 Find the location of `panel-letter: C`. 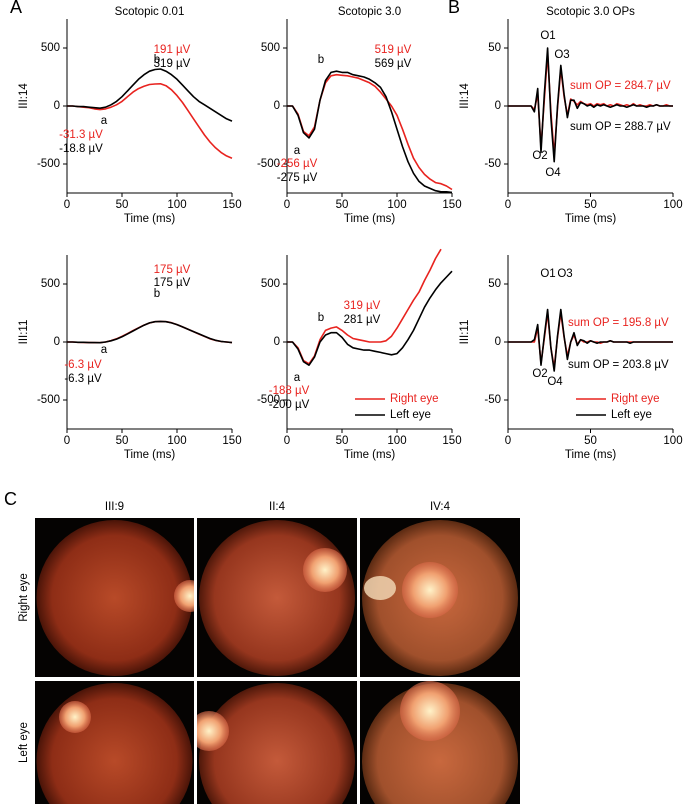

panel-letter: C is located at coordinates (10, 499).